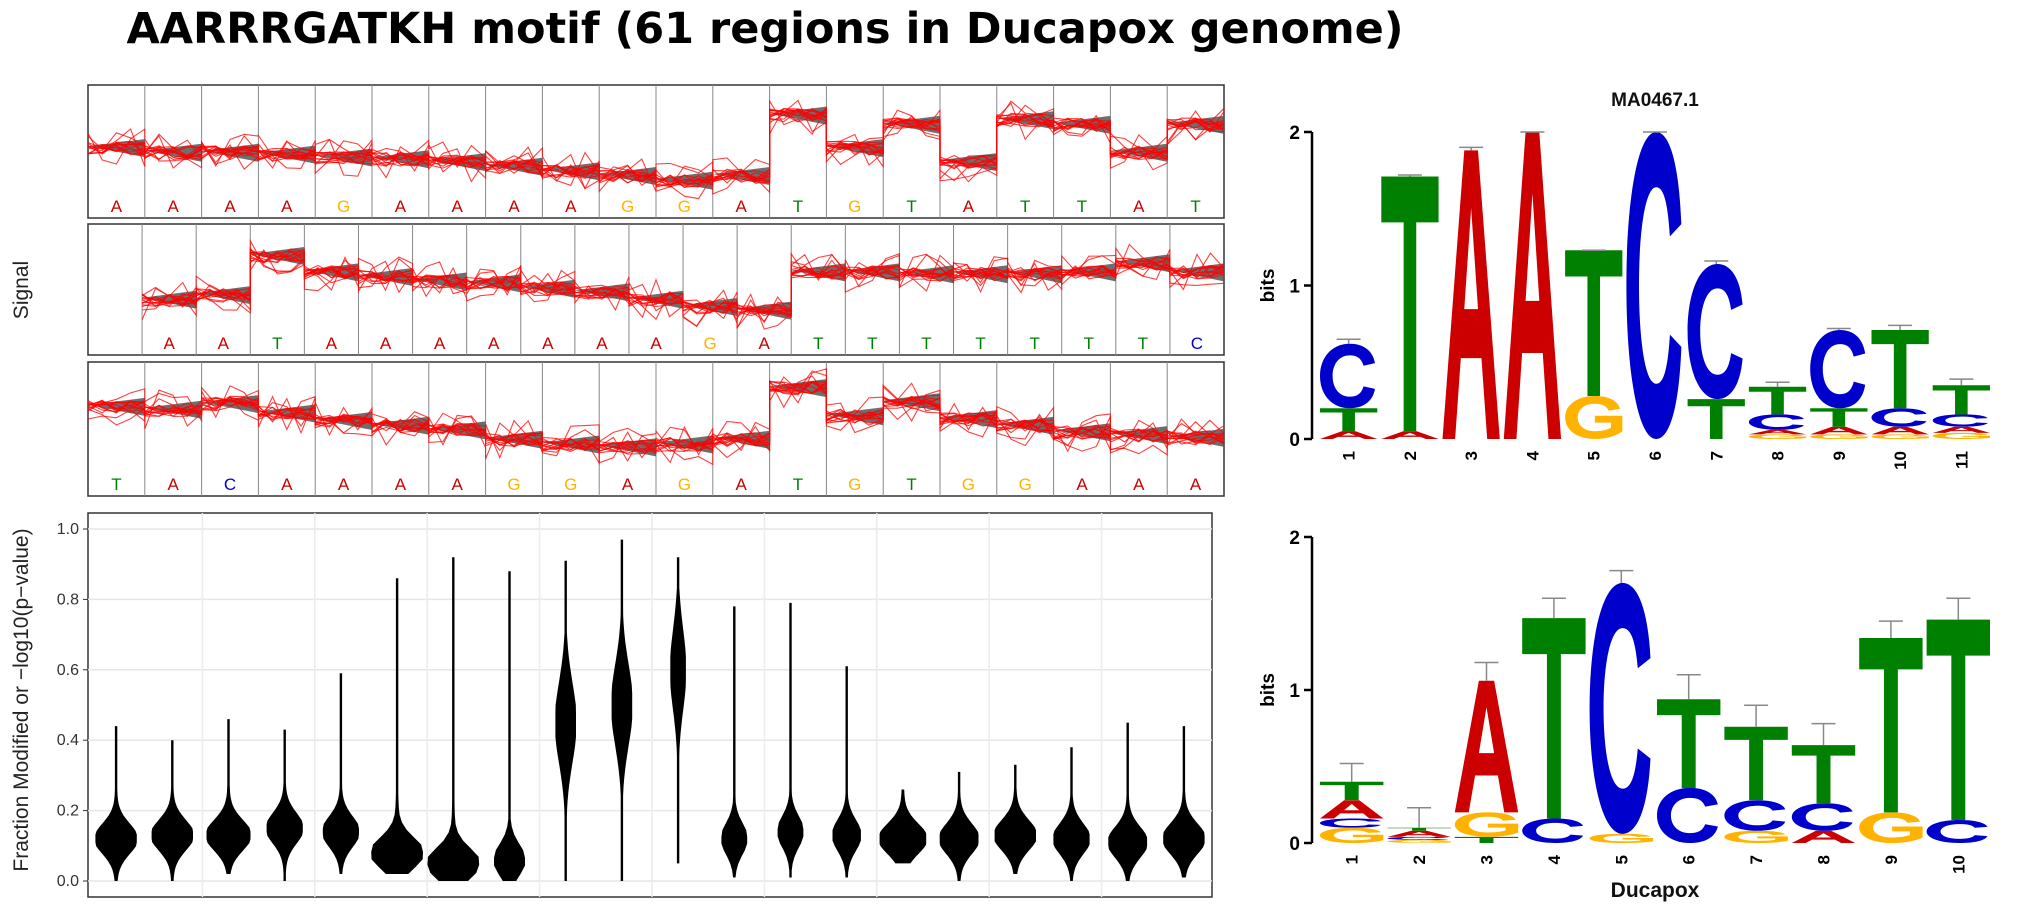  Describe the element at coordinates (1410, 455) in the screenshot. I see `logo-position-label: 2` at that location.